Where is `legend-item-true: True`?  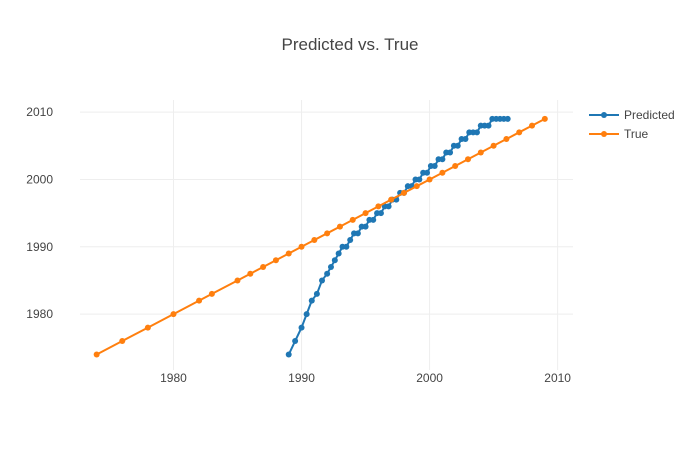
legend-item-true: True is located at coordinates (619, 134).